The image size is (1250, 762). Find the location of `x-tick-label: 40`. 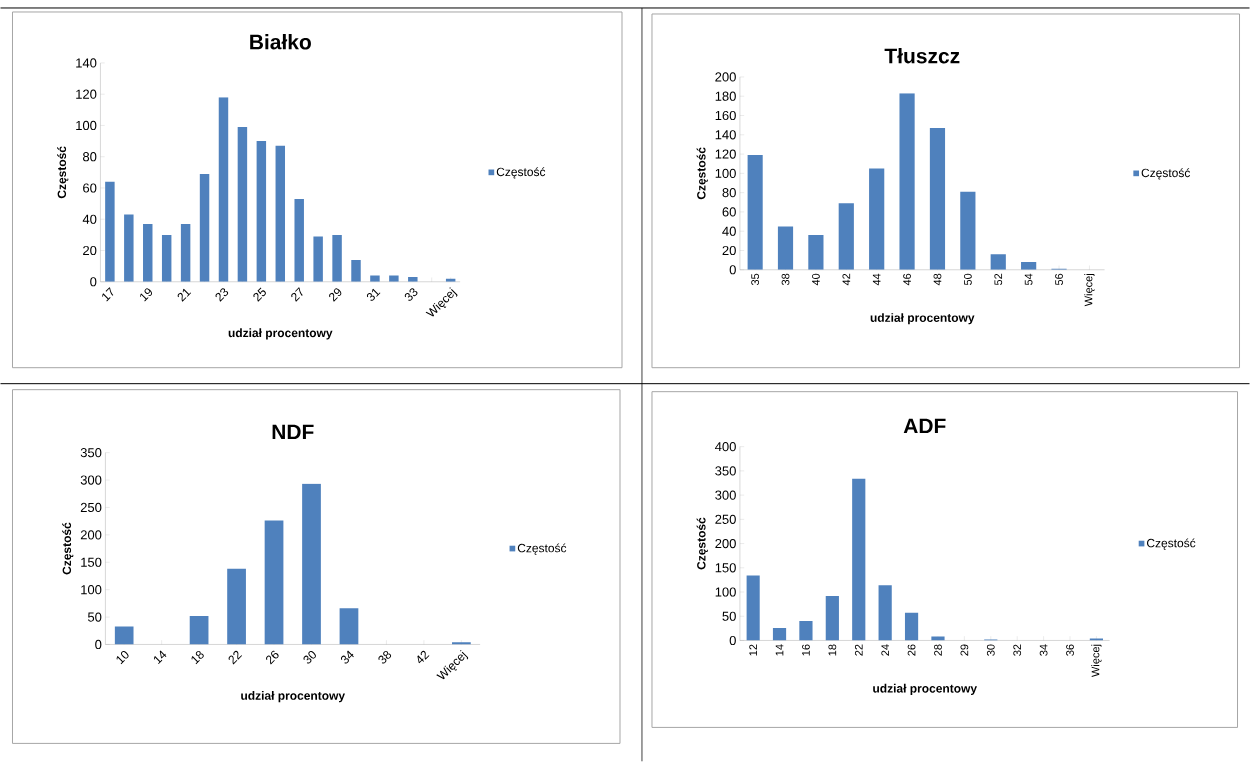

x-tick-label: 40 is located at coordinates (816, 279).